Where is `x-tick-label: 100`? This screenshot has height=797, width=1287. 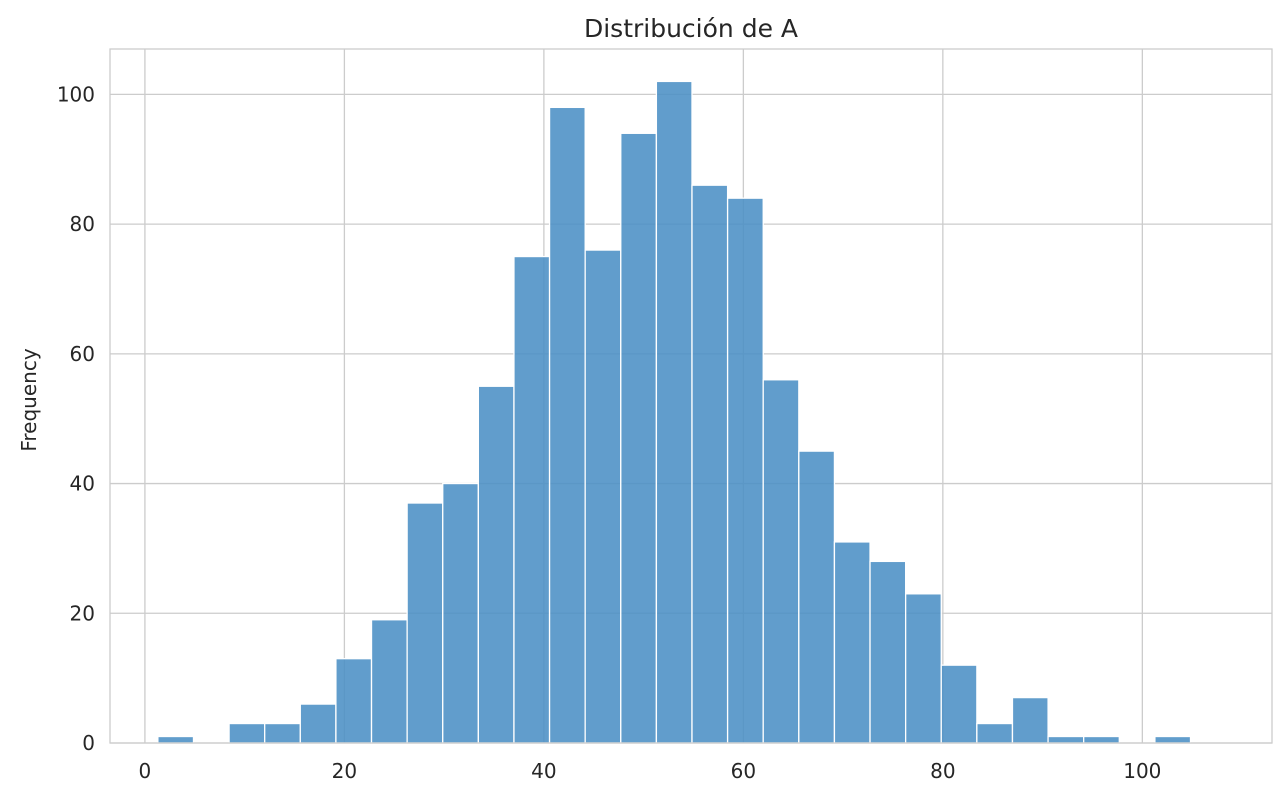
x-tick-label: 100 is located at coordinates (1142, 771).